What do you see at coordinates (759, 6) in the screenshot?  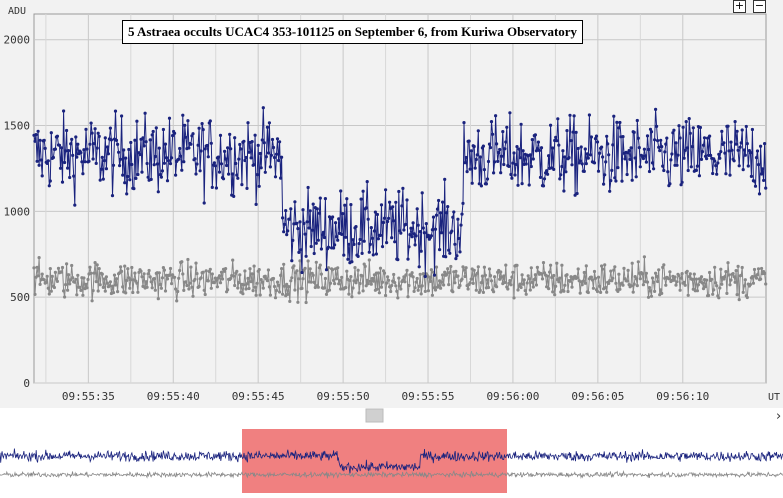 I see `zoom-out-button: −` at bounding box center [759, 6].